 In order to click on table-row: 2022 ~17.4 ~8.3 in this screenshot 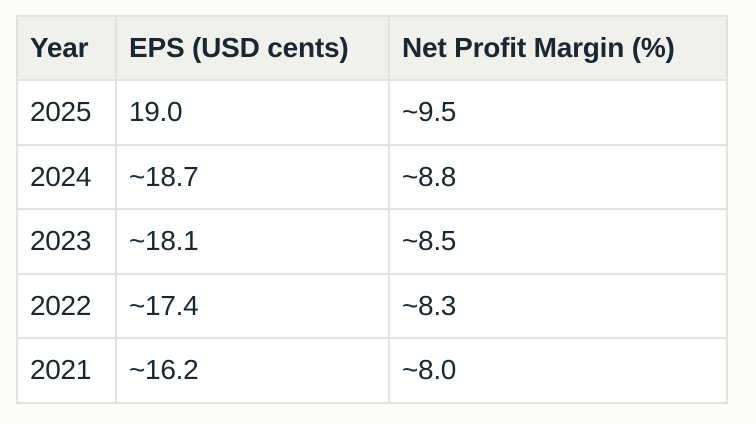, I will do `click(372, 305)`.